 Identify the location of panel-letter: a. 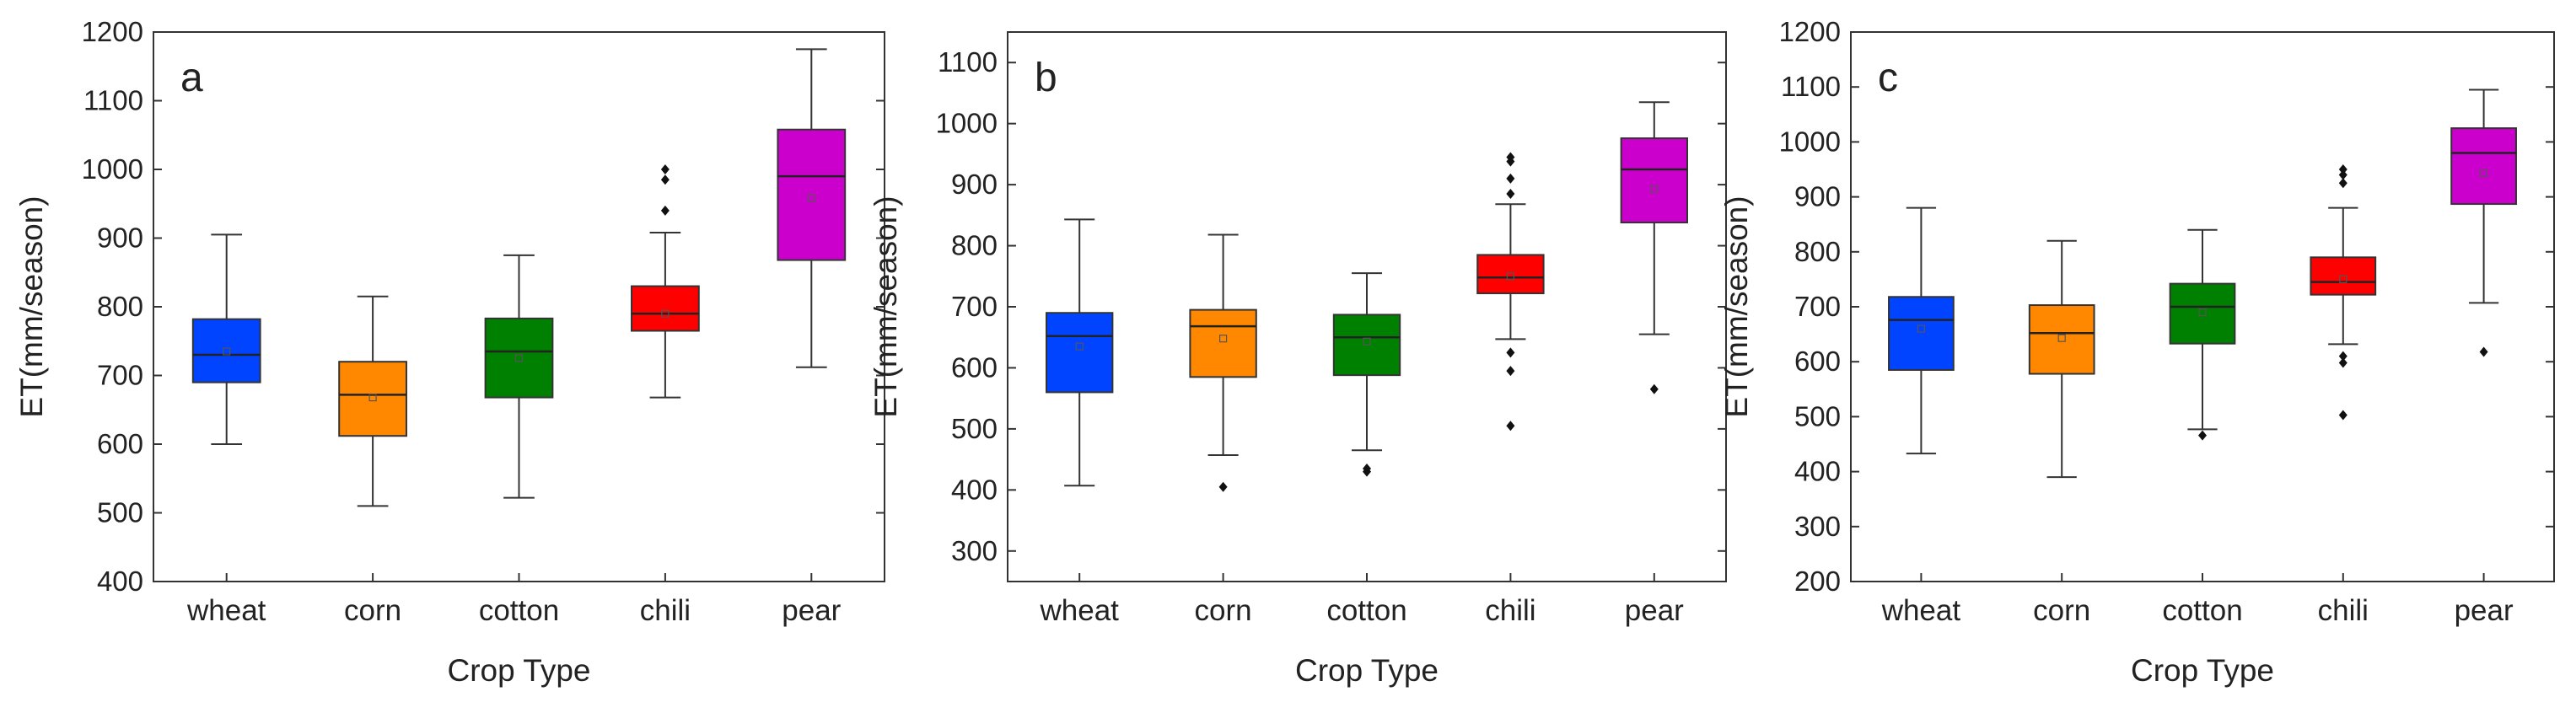
(191, 78).